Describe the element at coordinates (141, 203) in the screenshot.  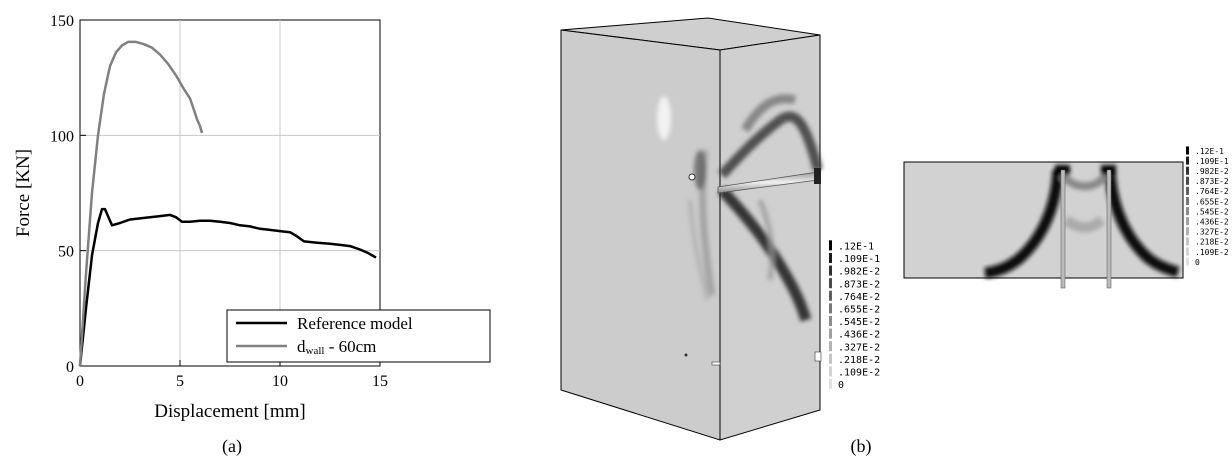
I see `series-line-dwall` at that location.